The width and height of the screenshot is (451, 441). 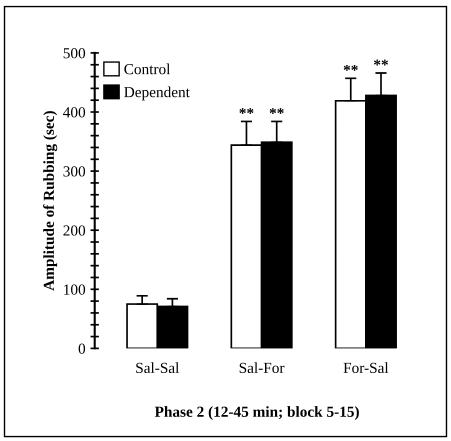 What do you see at coordinates (74, 230) in the screenshot?
I see `y-tick-label: 200` at bounding box center [74, 230].